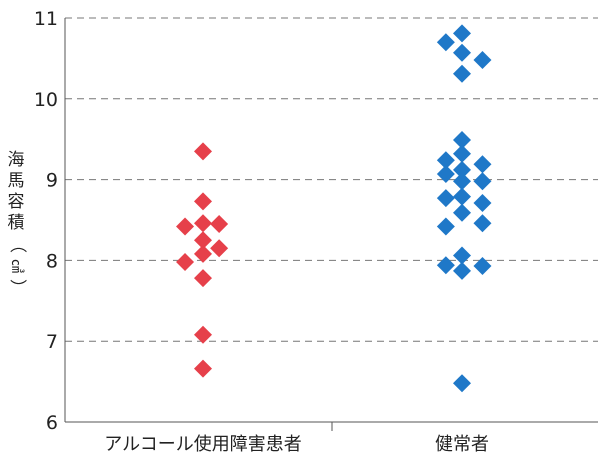 The height and width of the screenshot is (461, 600). I want to click on y-axis-label-char: 積, so click(16, 223).